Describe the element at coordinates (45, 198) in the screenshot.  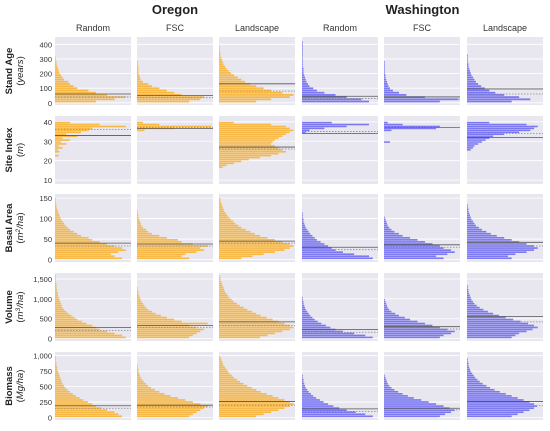
I see `y-tick-label: 150` at that location.